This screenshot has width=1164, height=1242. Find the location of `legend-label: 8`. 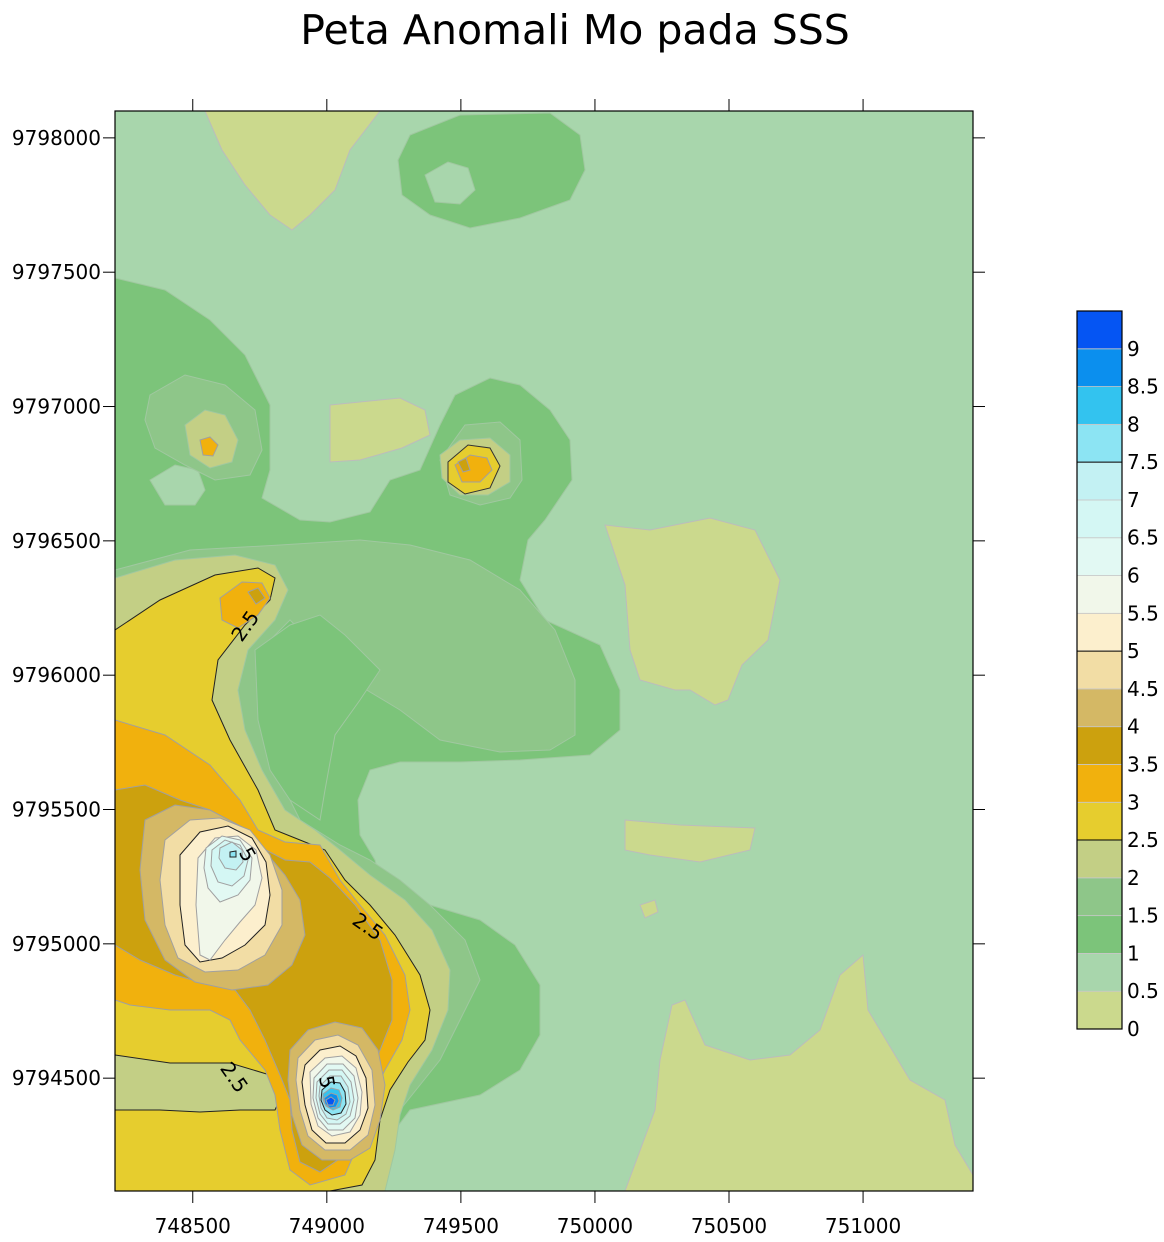

legend-label: 8 is located at coordinates (1133, 424).